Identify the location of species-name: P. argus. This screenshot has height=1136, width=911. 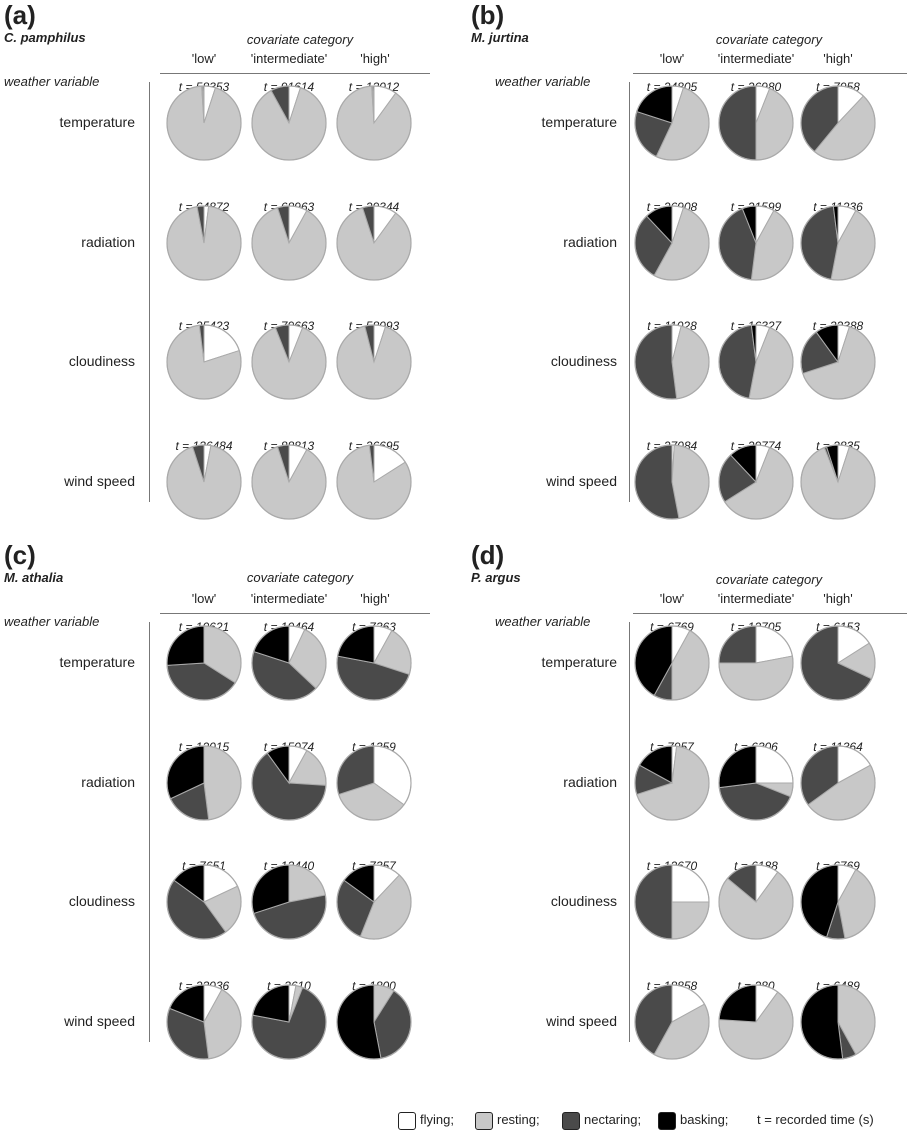
(496, 577).